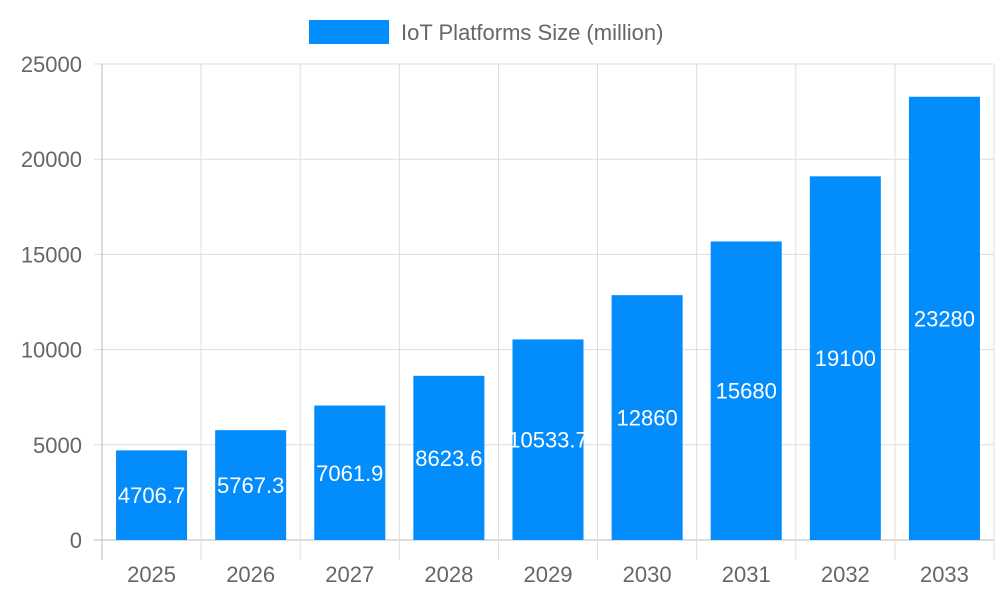  What do you see at coordinates (51, 64) in the screenshot?
I see `y-tick-label: 25000` at bounding box center [51, 64].